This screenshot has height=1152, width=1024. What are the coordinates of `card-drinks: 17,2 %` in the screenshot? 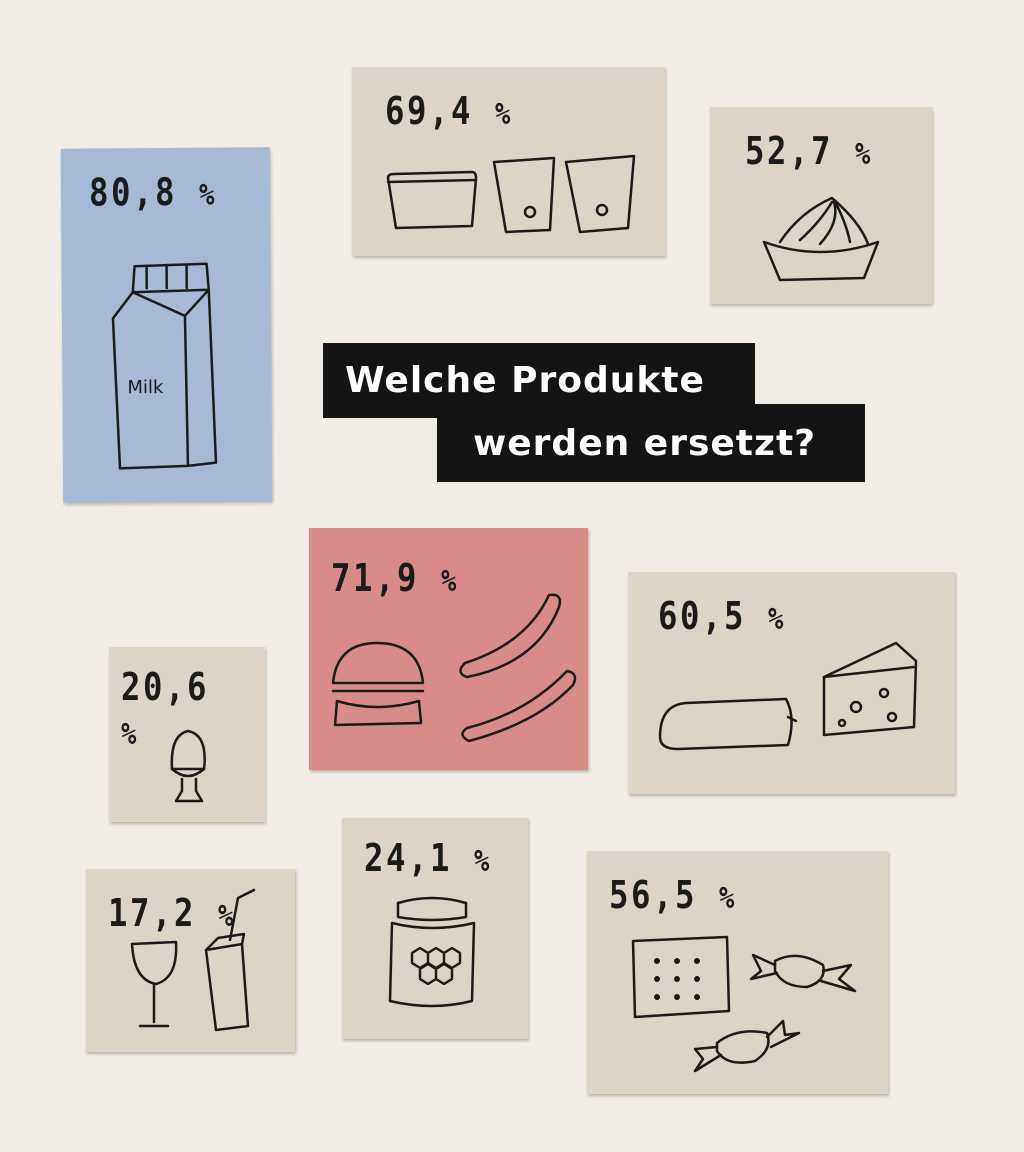 It's located at (190, 960).